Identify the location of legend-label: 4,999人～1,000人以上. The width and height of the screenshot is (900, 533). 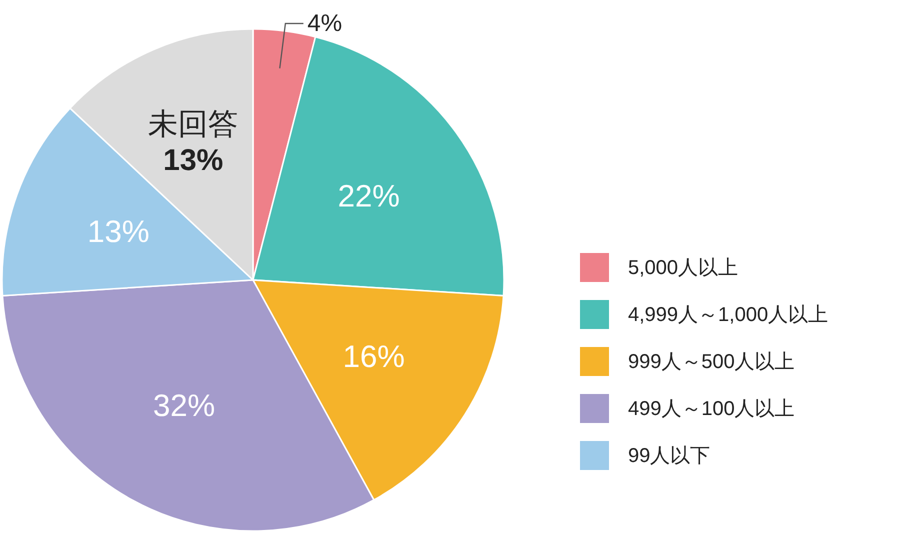
(728, 315).